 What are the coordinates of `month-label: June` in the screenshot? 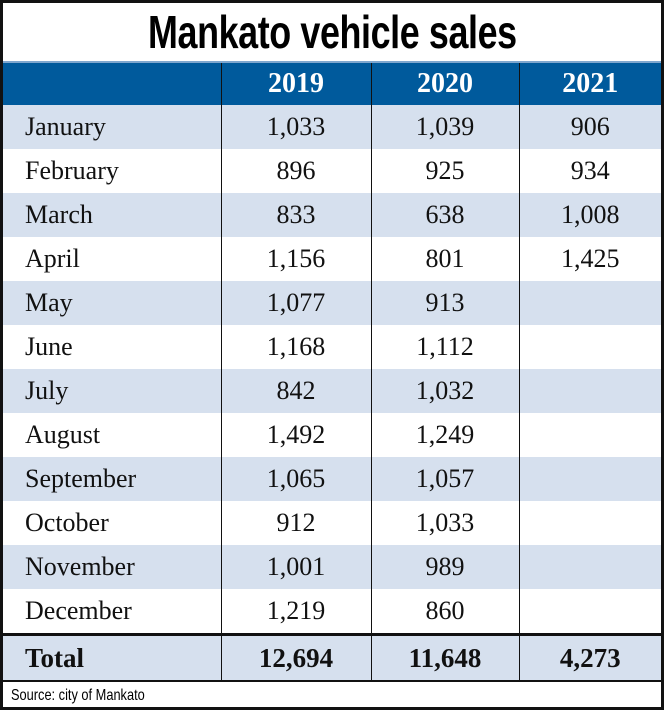 It's located at (112, 347).